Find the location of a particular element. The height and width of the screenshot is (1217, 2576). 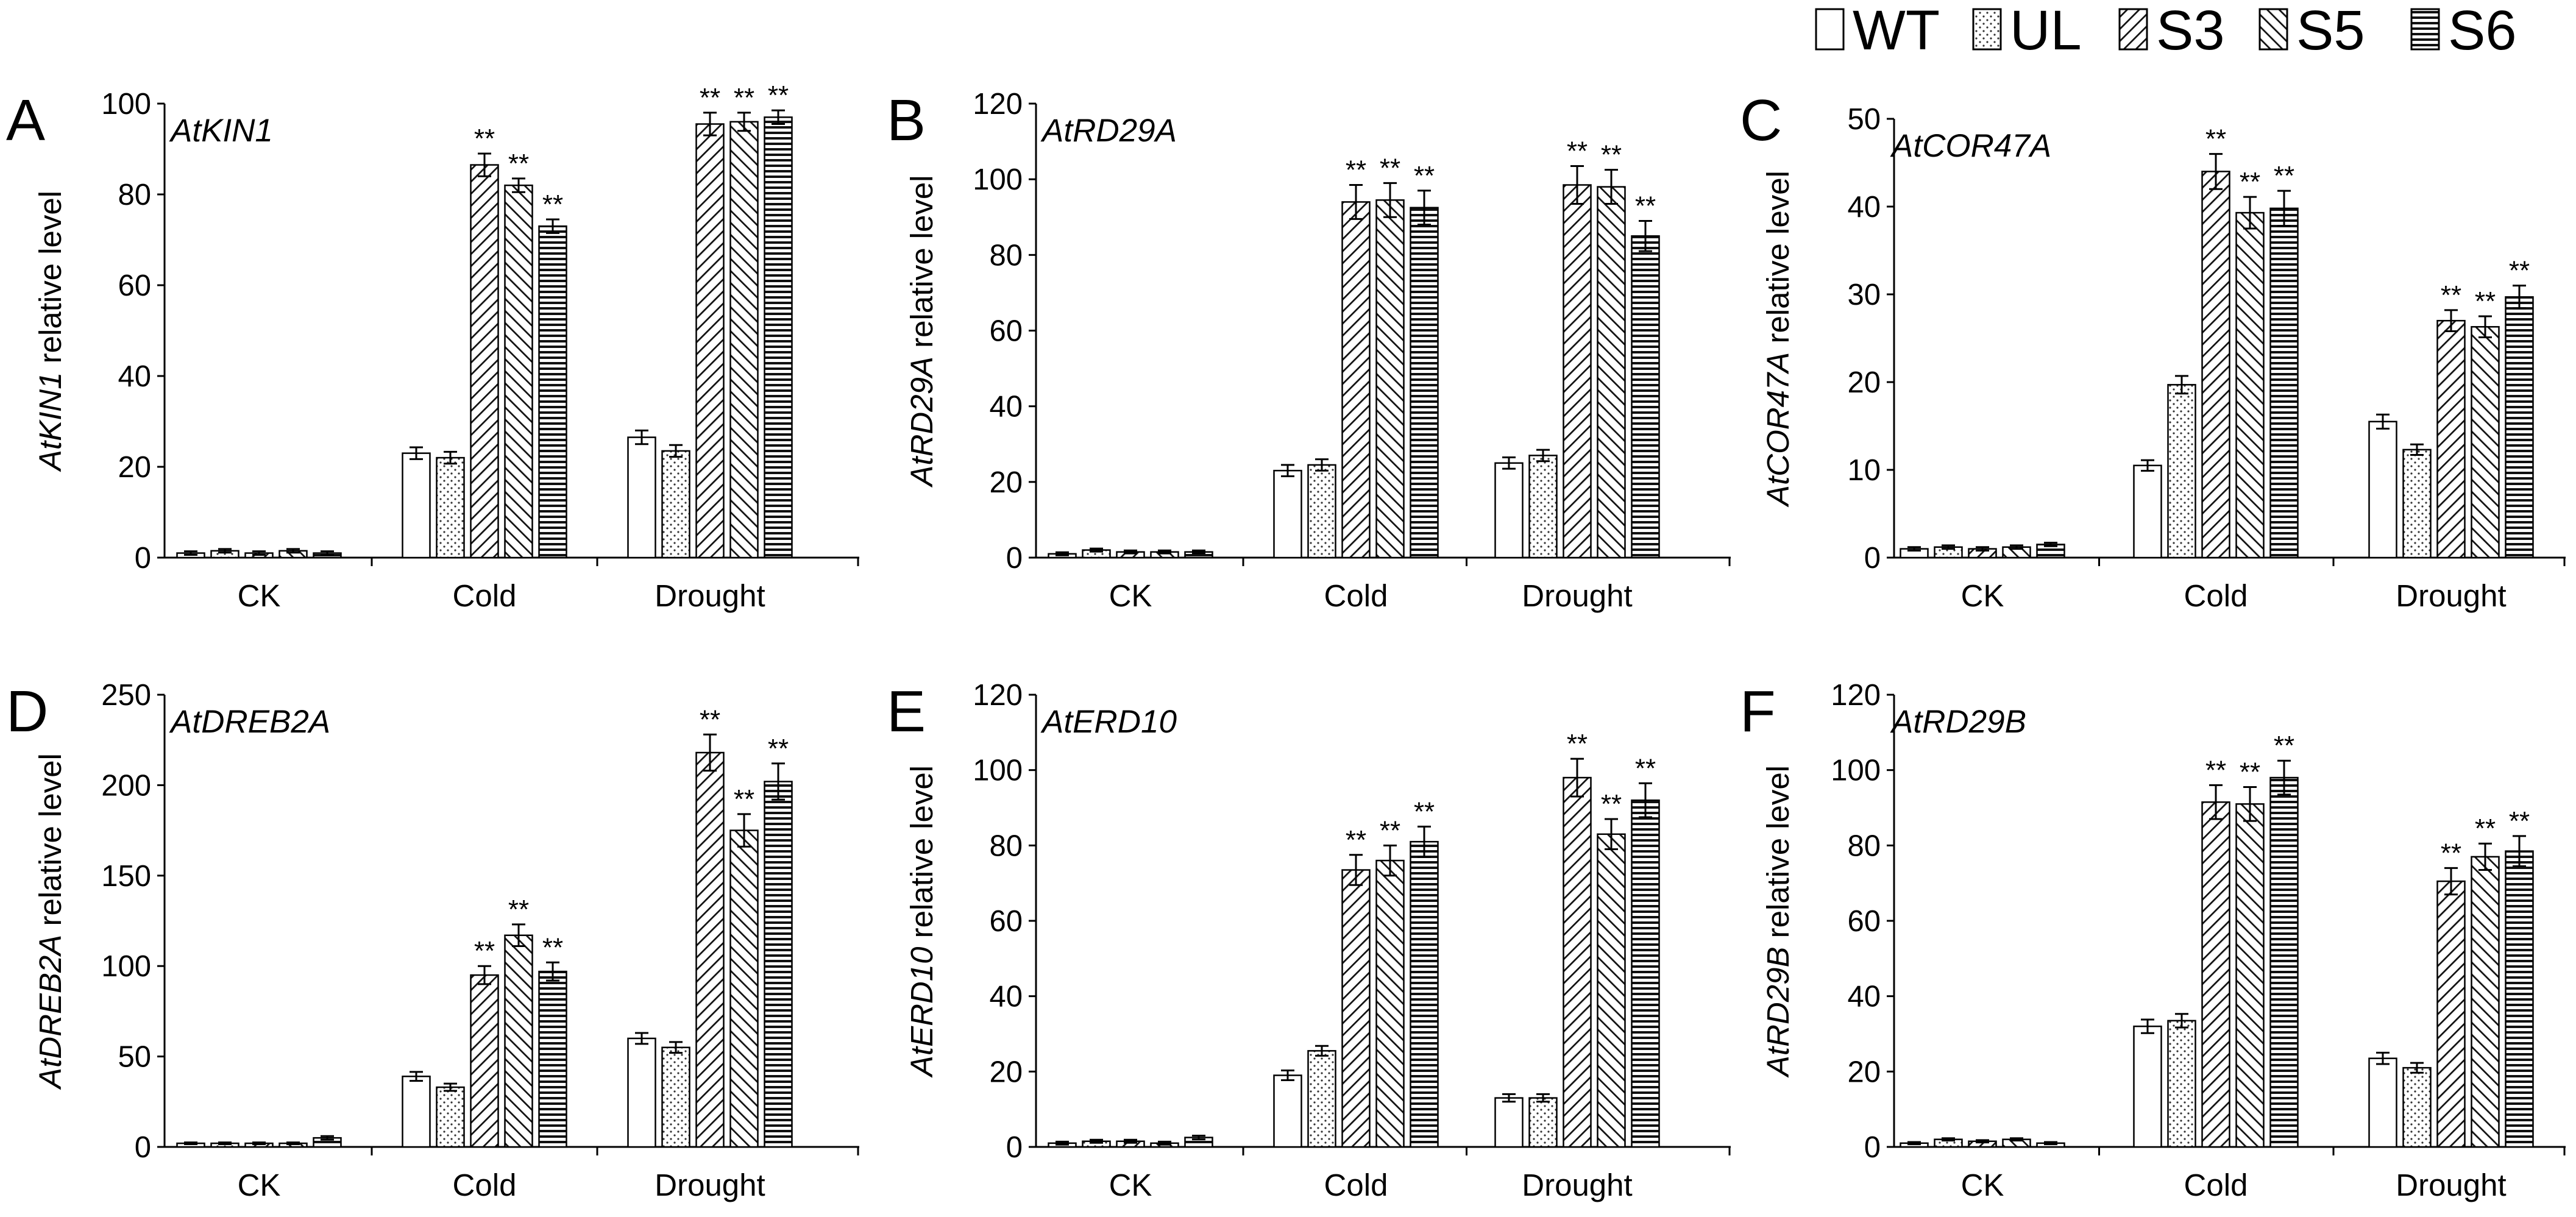

y-axis-label-gene: AtERD10 is located at coordinates (922, 1013).